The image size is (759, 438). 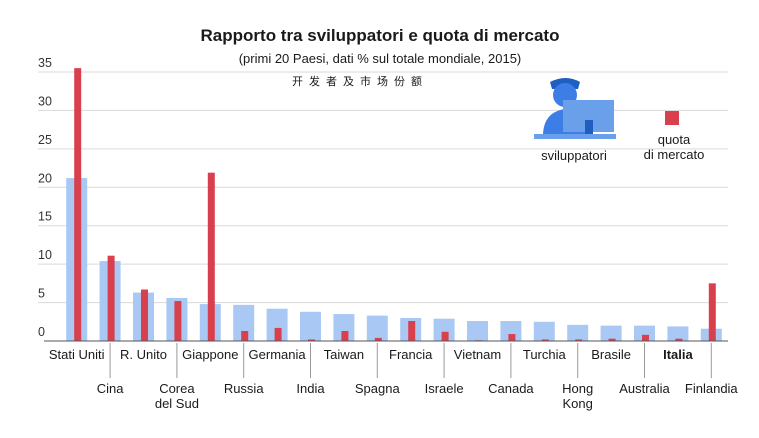 What do you see at coordinates (278, 354) in the screenshot?
I see `x-tick-label: Germania` at bounding box center [278, 354].